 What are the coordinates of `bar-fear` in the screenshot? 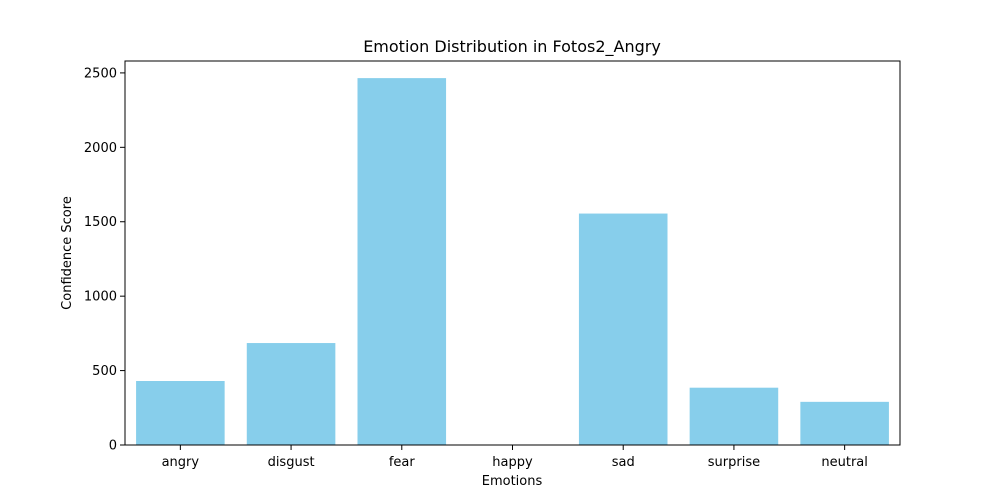 It's located at (402, 262).